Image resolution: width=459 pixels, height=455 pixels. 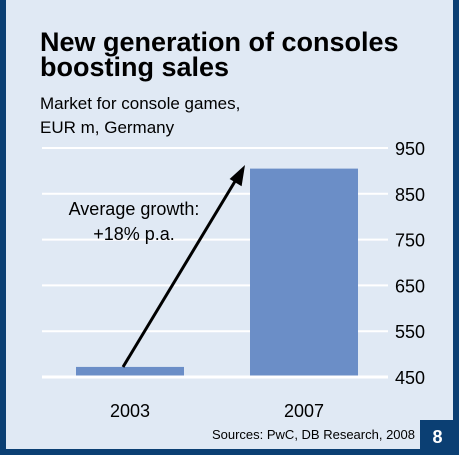 What do you see at coordinates (217, 411) in the screenshot?
I see `x-axis-tick-labels: 2003 2007` at bounding box center [217, 411].